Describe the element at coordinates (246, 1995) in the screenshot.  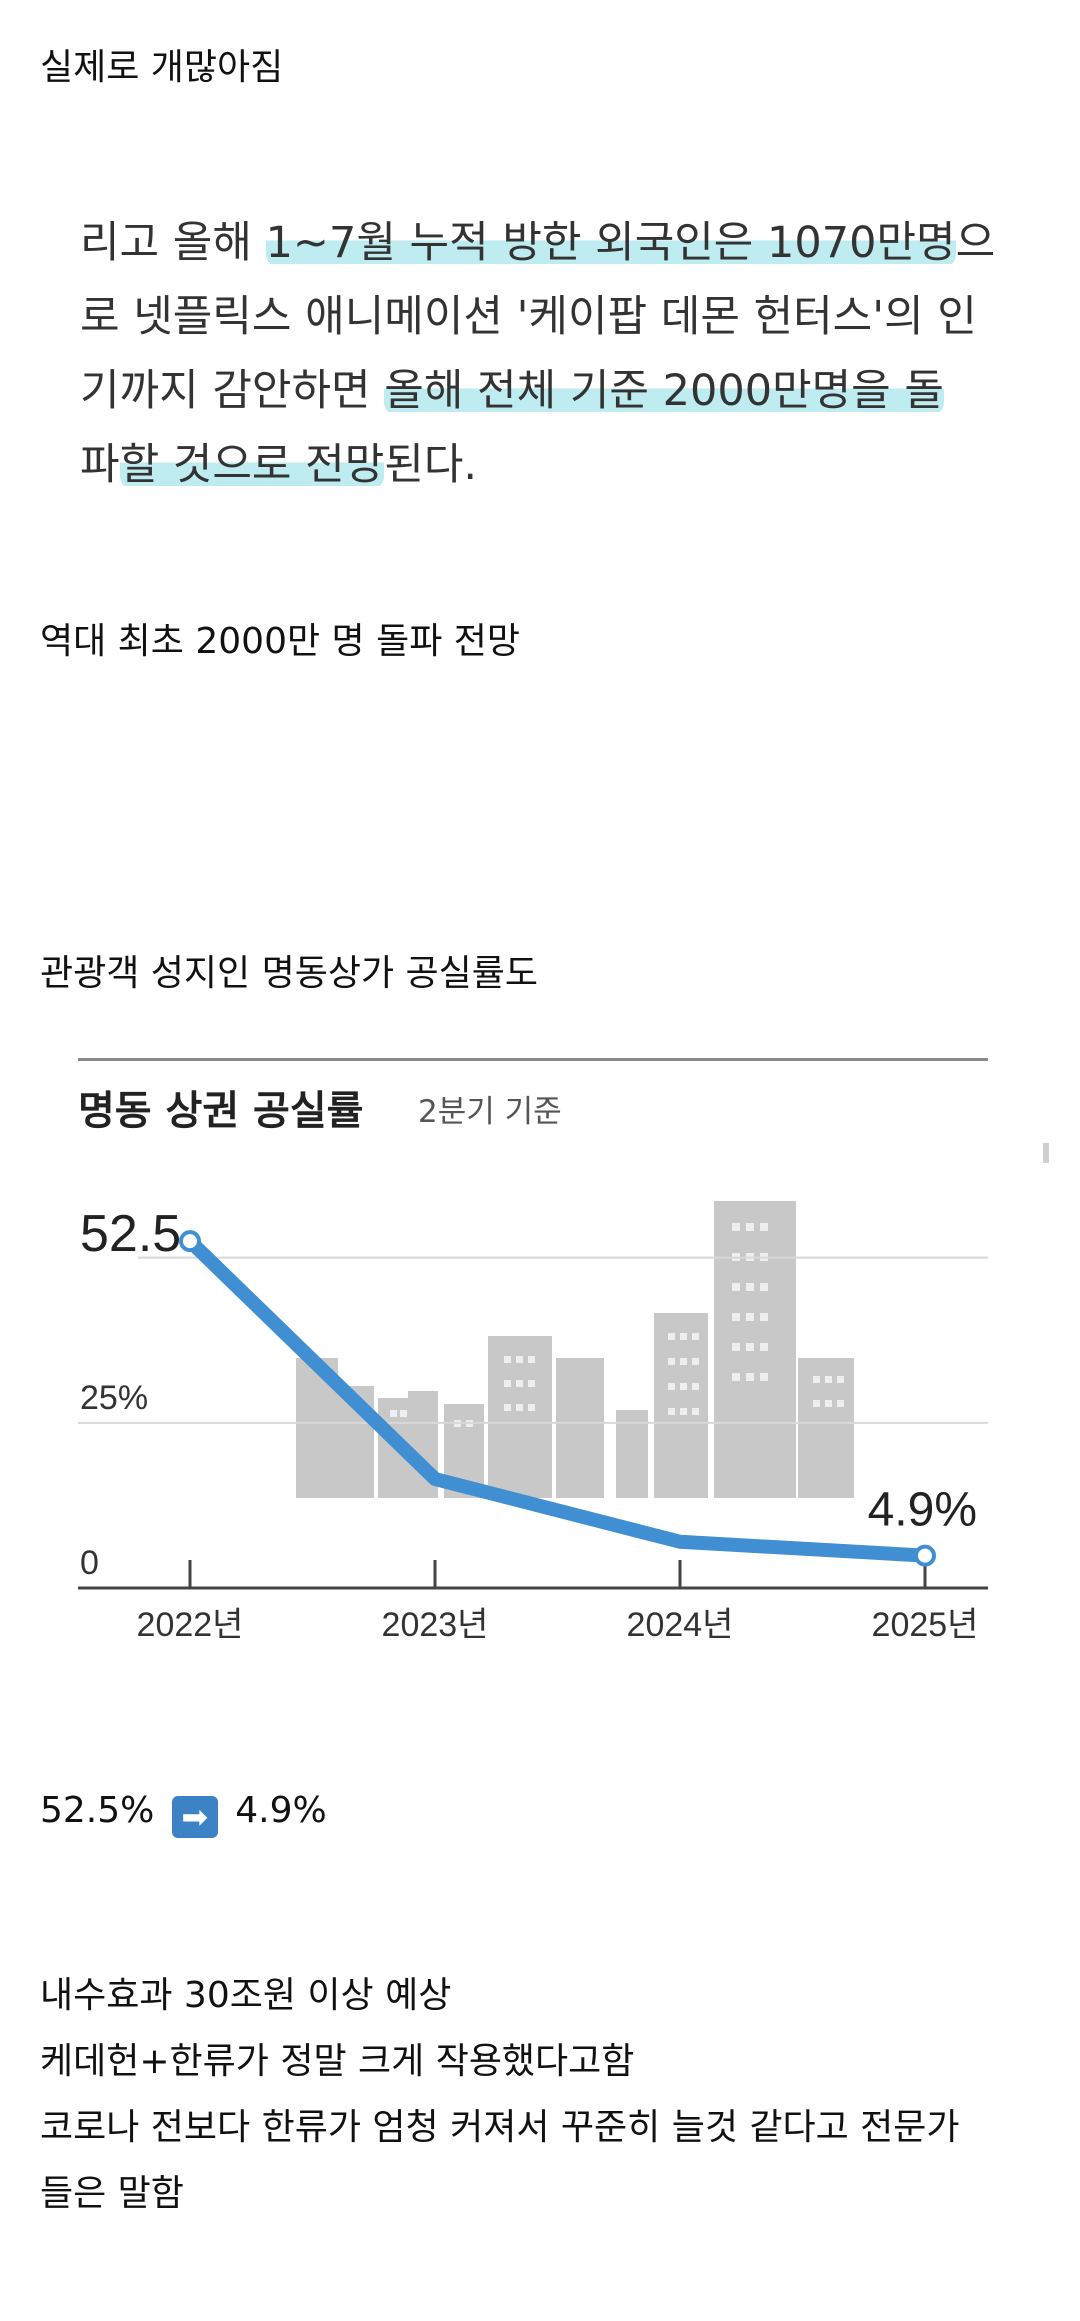
I see `closing-line: 내수효과 30조원 이상 예상` at that location.